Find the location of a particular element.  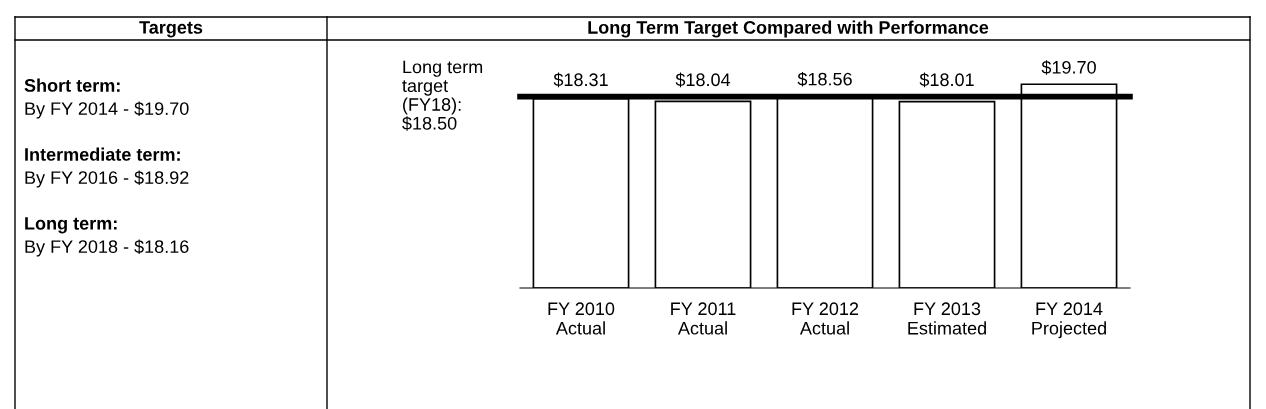

data-label: $18.31 is located at coordinates (580, 80).